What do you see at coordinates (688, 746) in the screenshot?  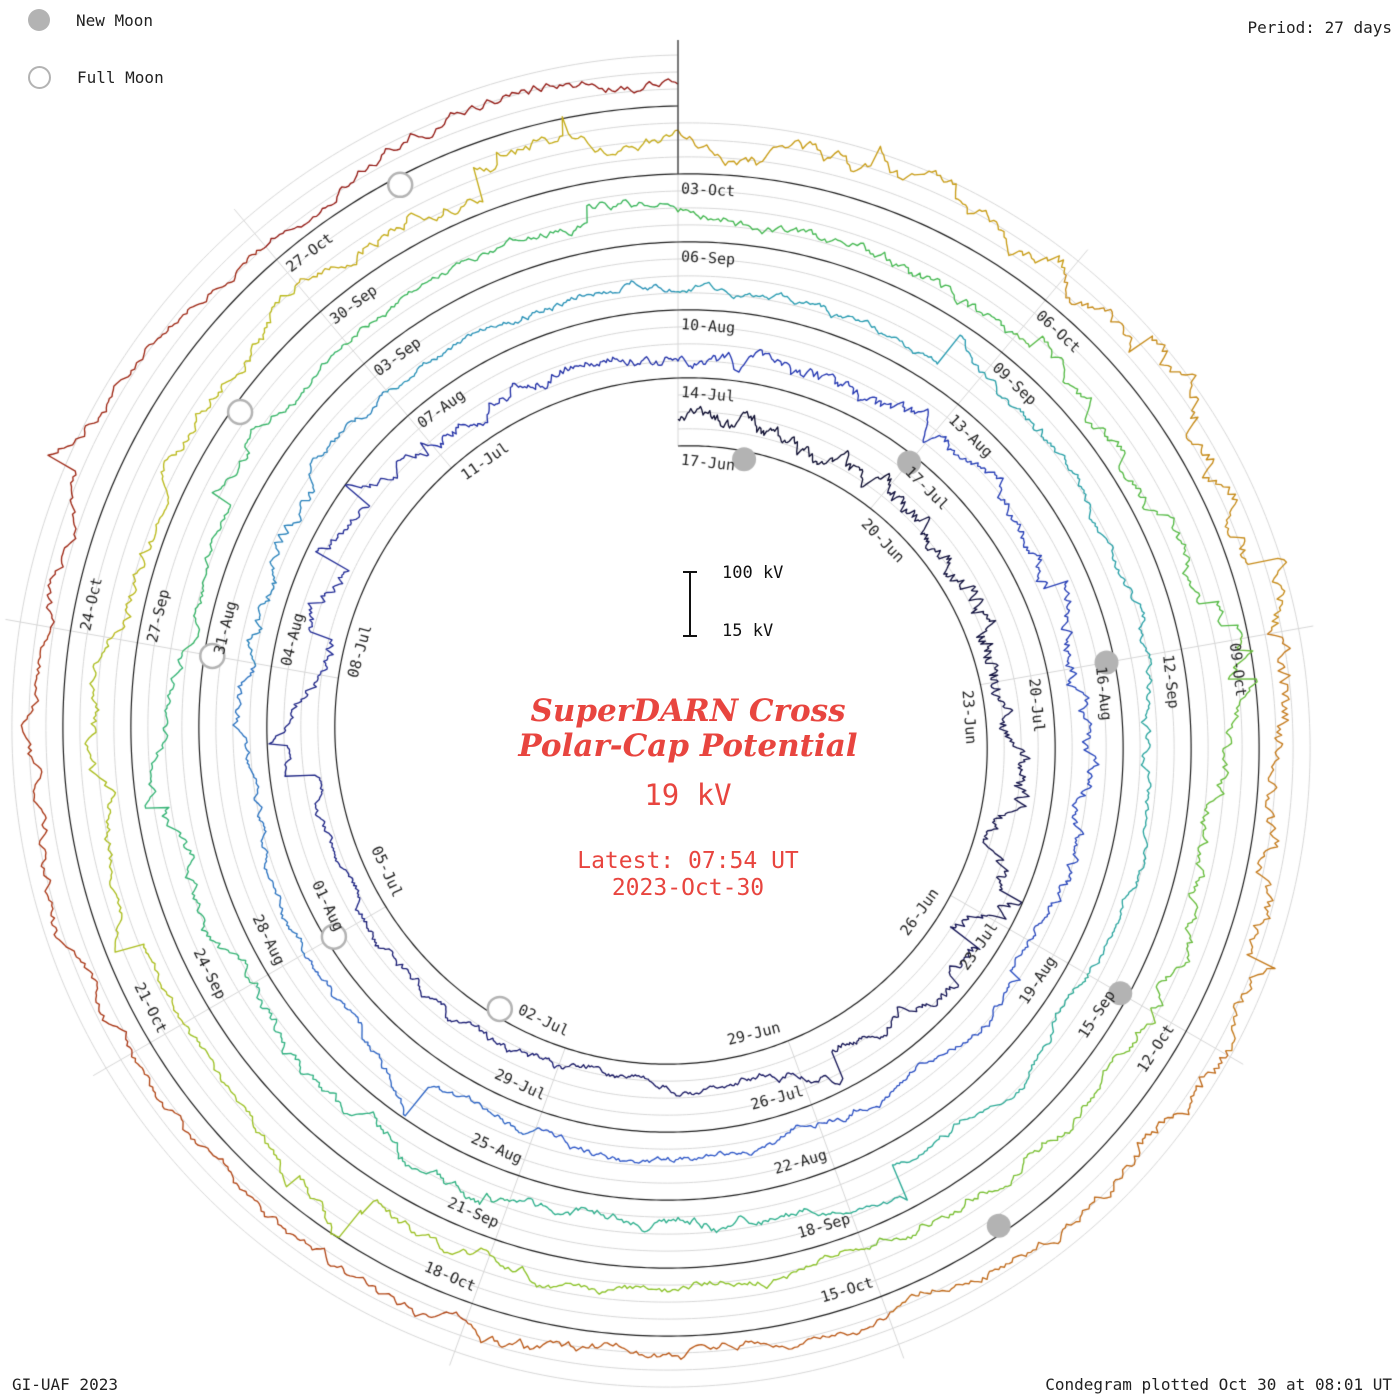 I see `chart-title-line2: Polar-Cap Potential` at bounding box center [688, 746].